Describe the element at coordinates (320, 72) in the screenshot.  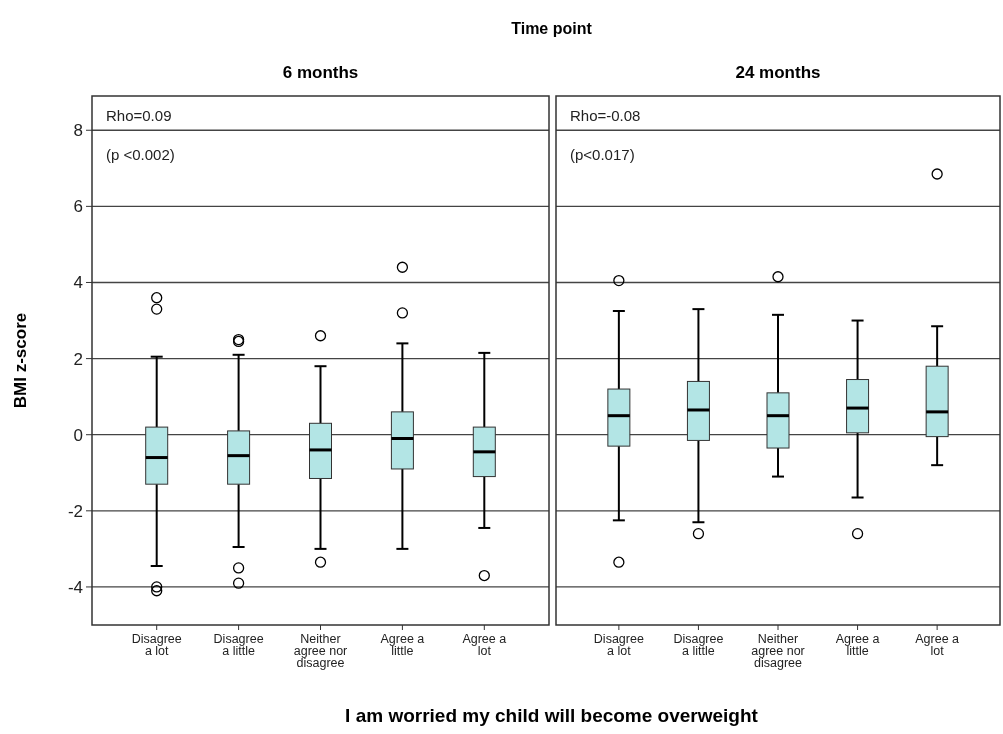
I see `chart-title: 6 months` at that location.